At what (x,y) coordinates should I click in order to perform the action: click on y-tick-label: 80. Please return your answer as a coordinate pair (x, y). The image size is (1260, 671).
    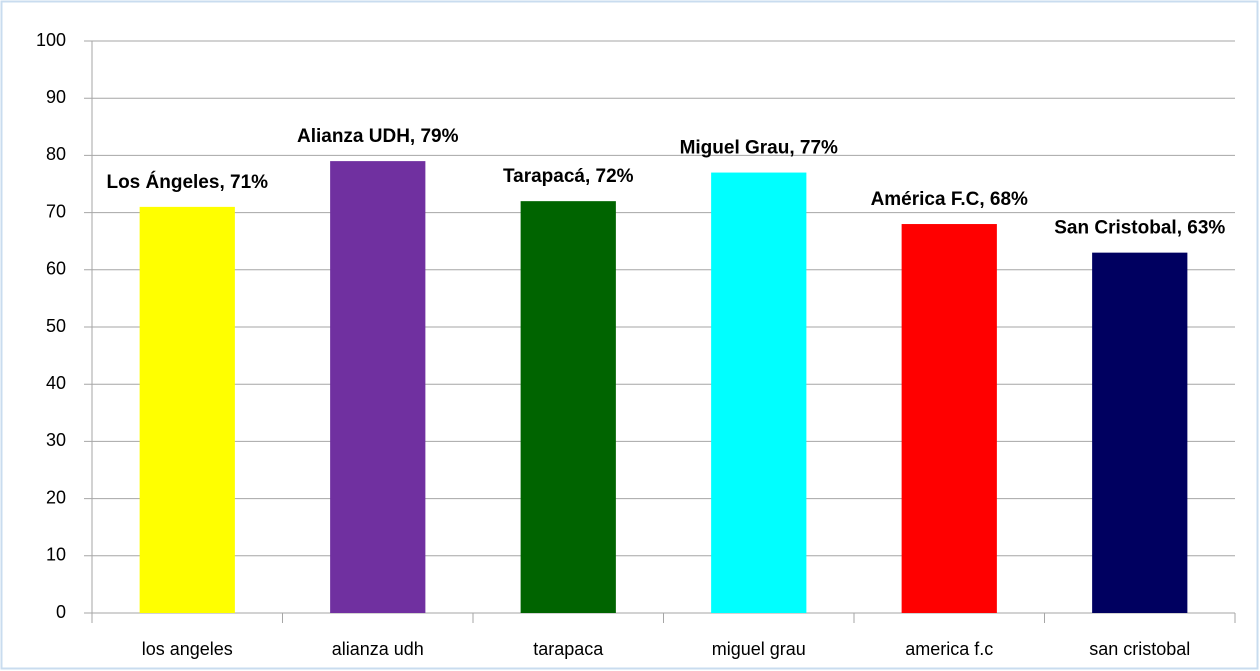
    Looking at the image, I should click on (56, 154).